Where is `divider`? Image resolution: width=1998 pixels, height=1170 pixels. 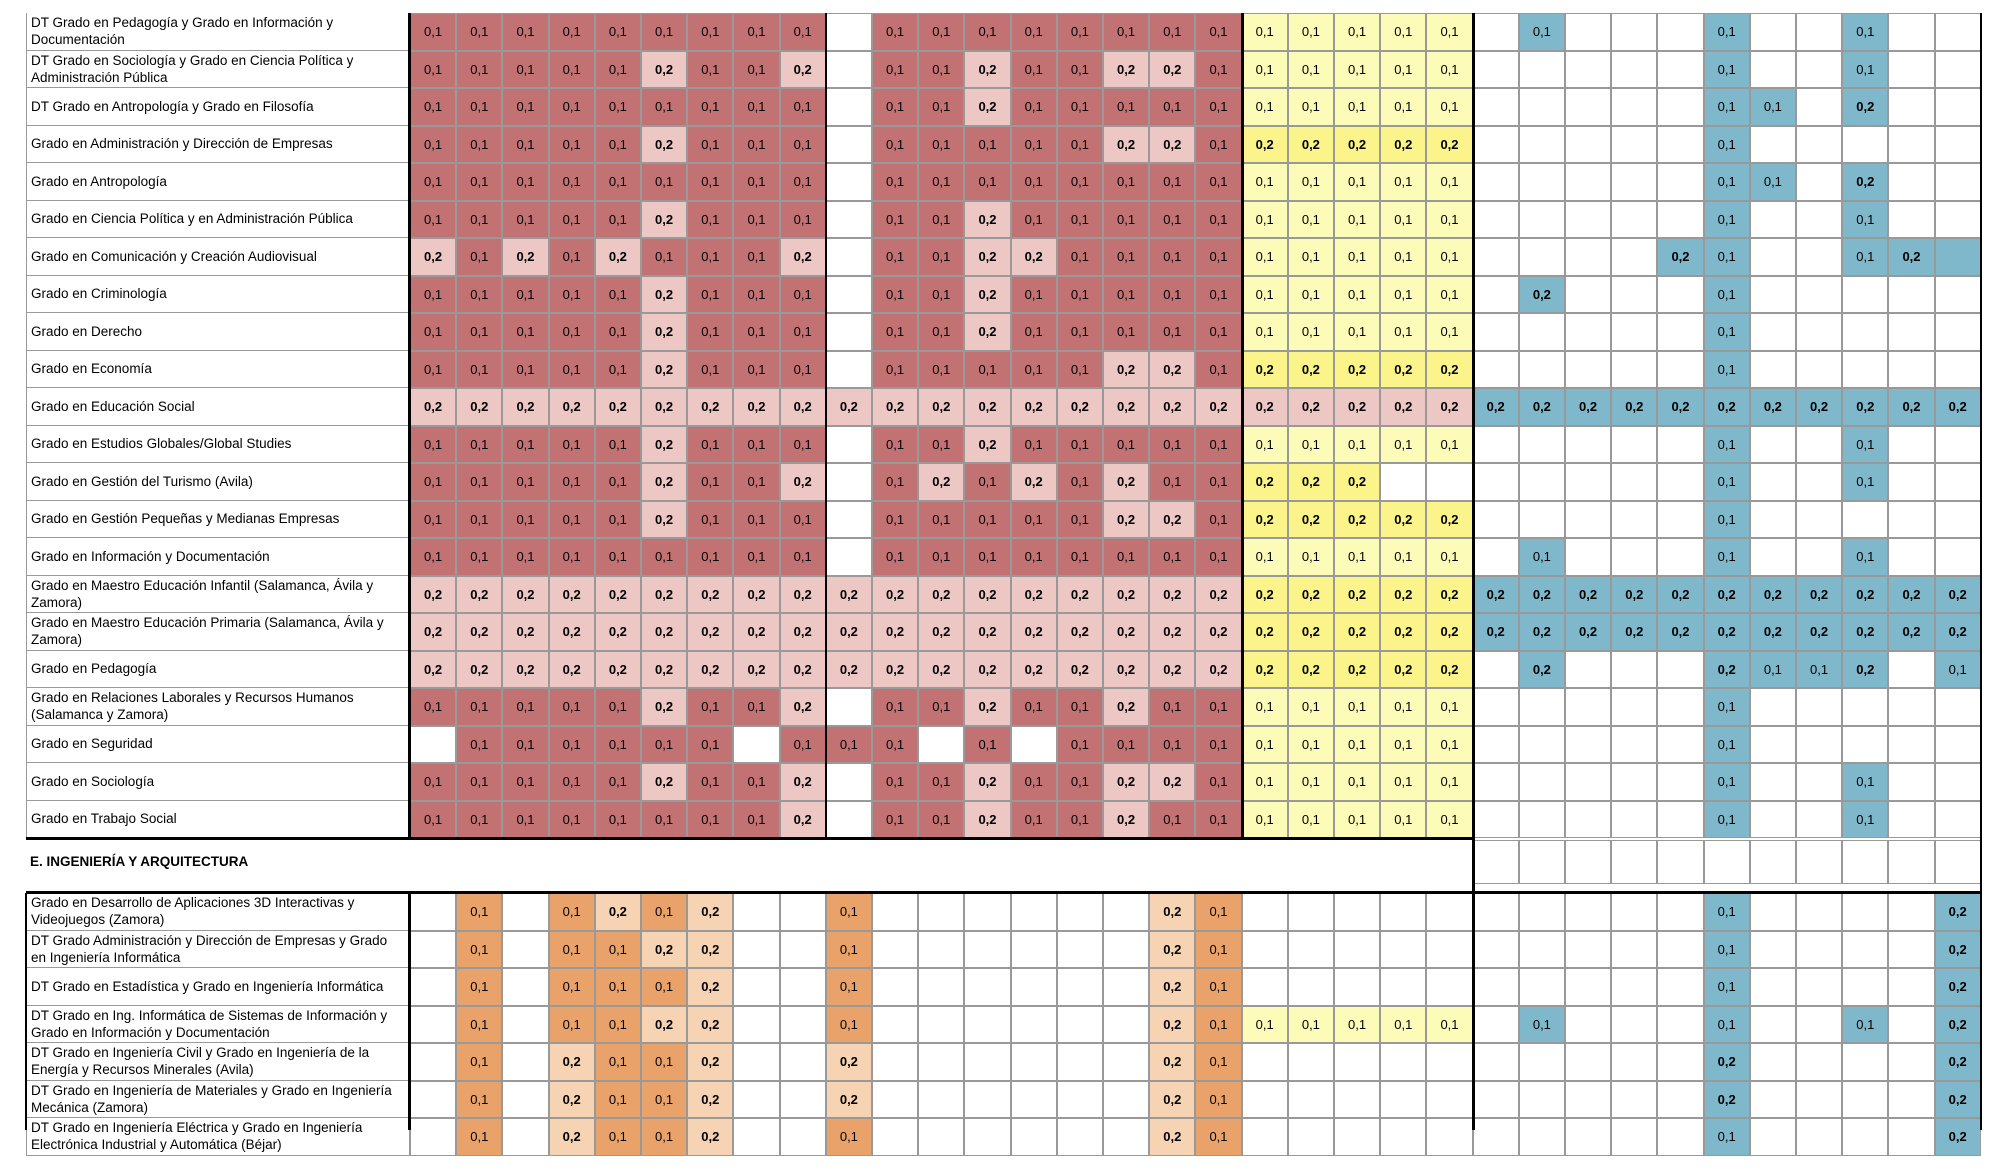 divider is located at coordinates (1980, 571).